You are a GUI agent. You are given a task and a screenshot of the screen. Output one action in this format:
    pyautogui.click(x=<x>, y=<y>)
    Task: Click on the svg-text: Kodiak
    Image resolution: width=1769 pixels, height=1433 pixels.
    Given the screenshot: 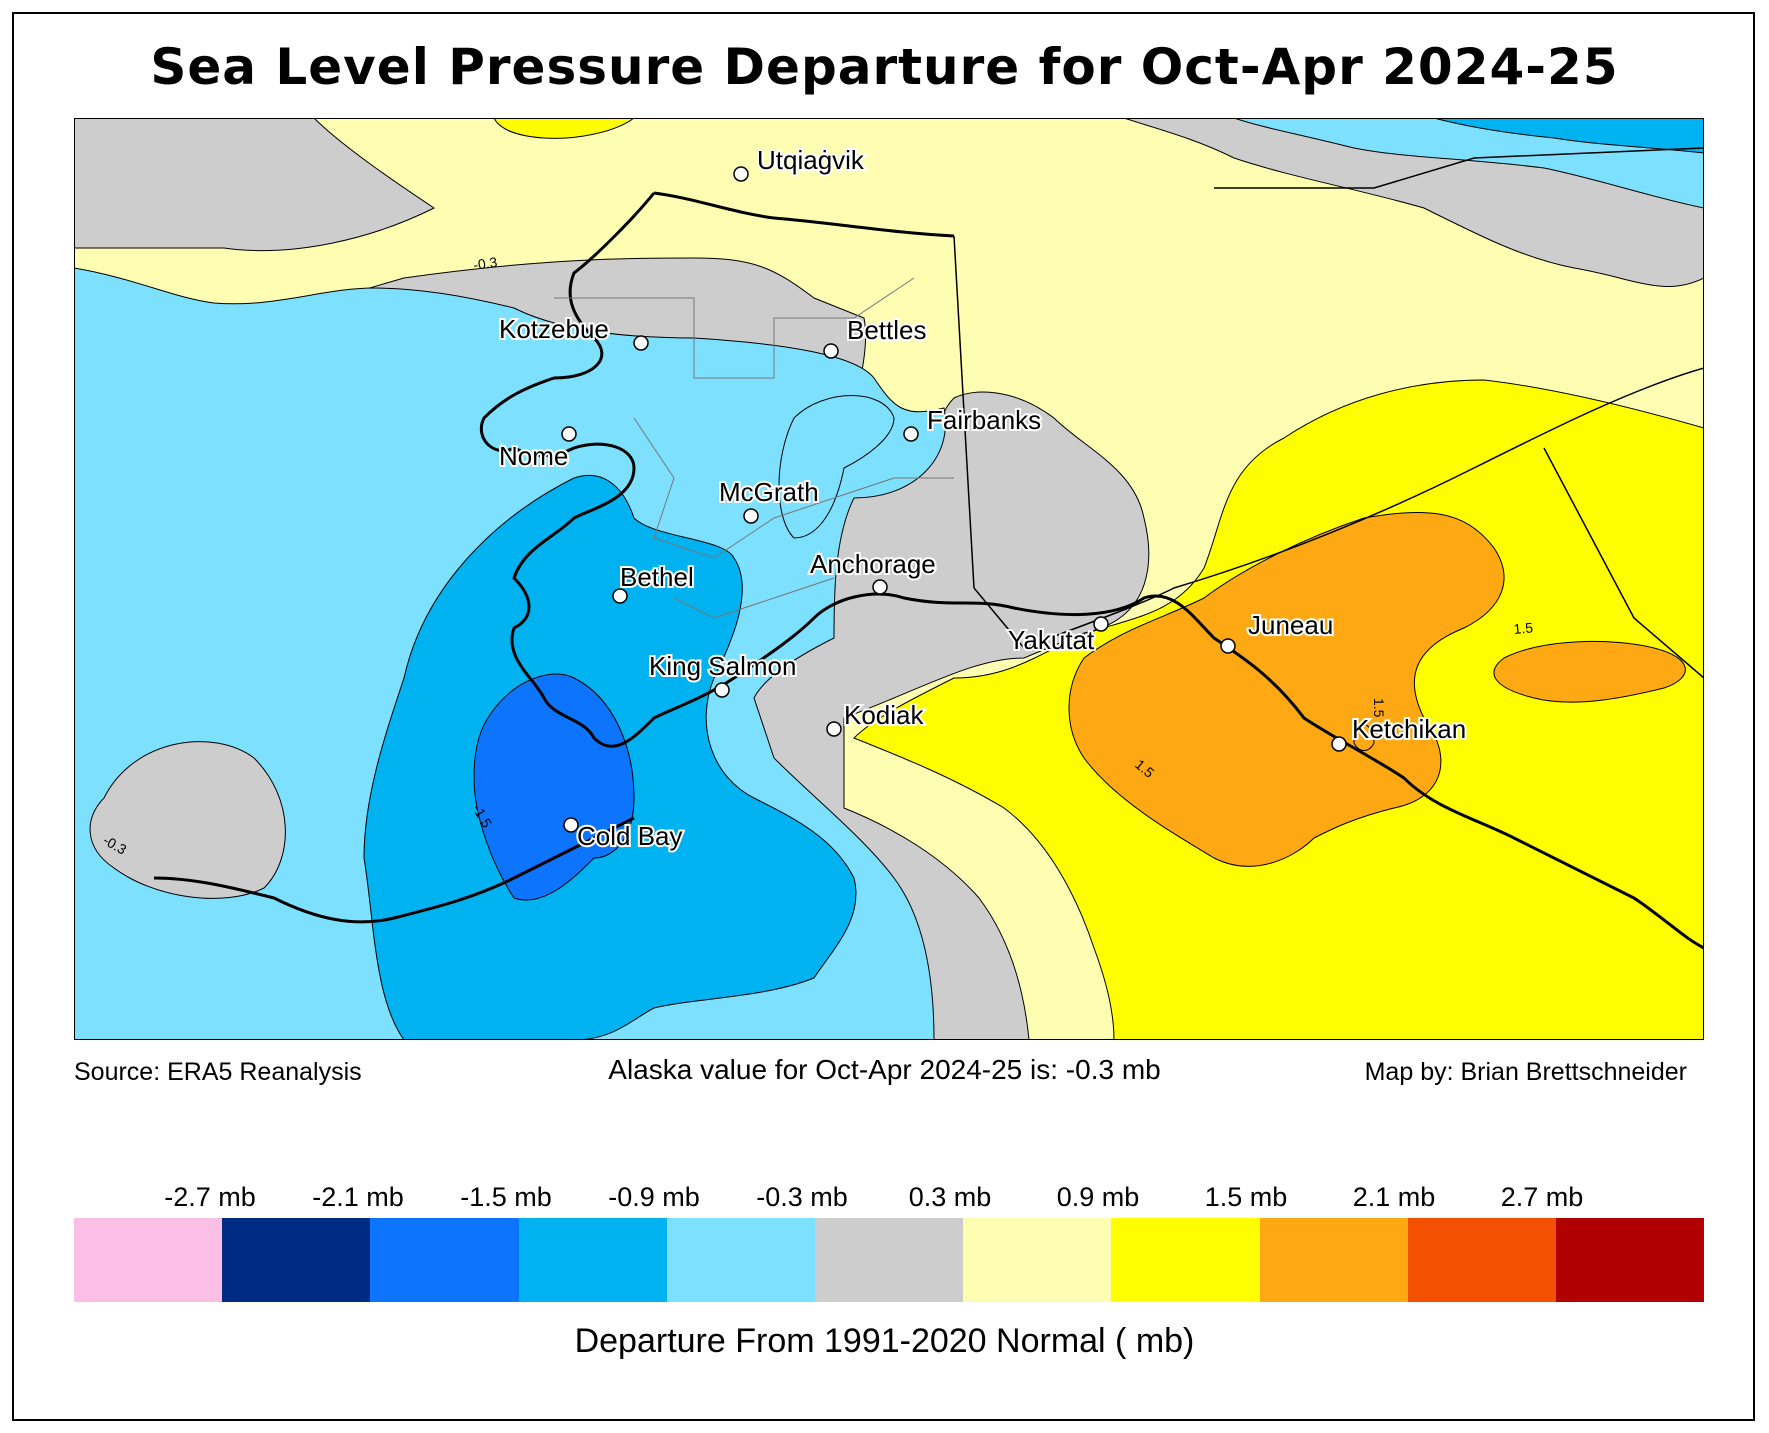 What is the action you would take?
    pyautogui.click(x=884, y=715)
    